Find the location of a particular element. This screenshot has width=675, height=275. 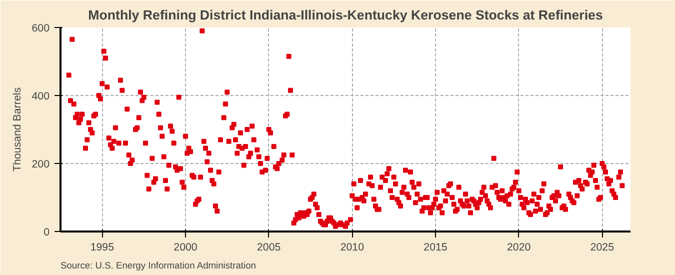

x-tick-label: 2010 is located at coordinates (352, 248).